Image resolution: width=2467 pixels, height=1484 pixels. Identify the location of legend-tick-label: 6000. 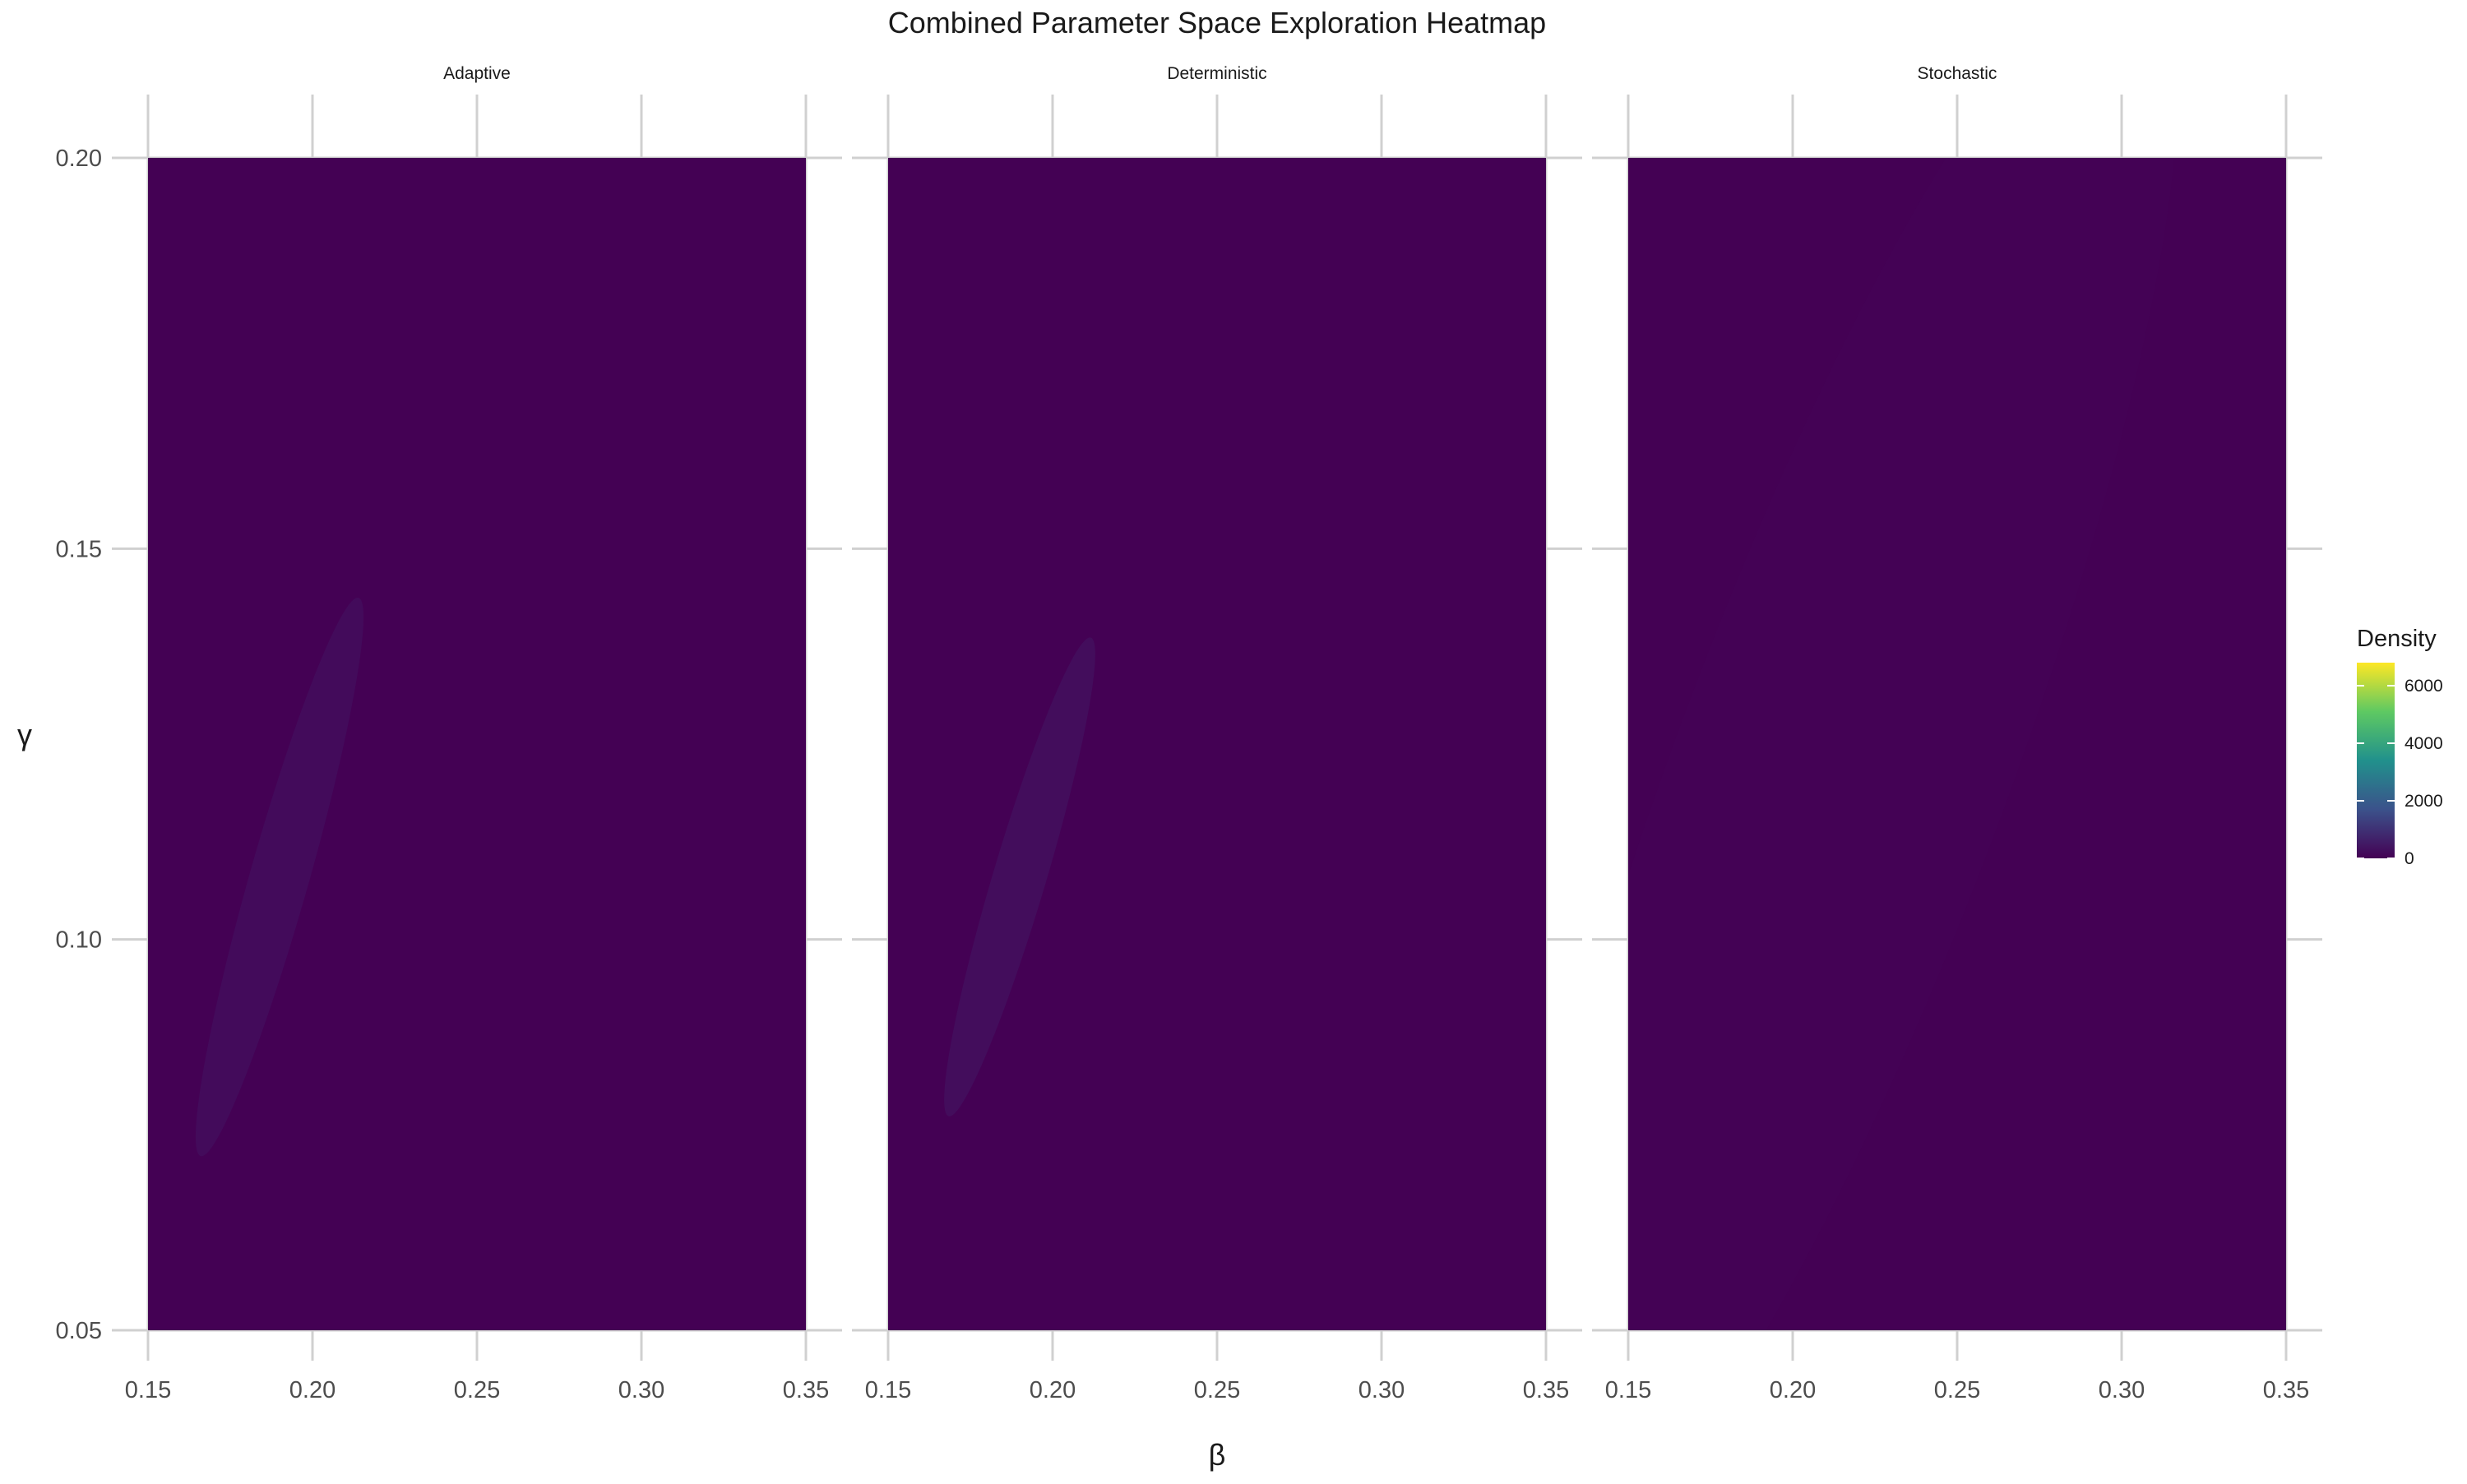
(2424, 687).